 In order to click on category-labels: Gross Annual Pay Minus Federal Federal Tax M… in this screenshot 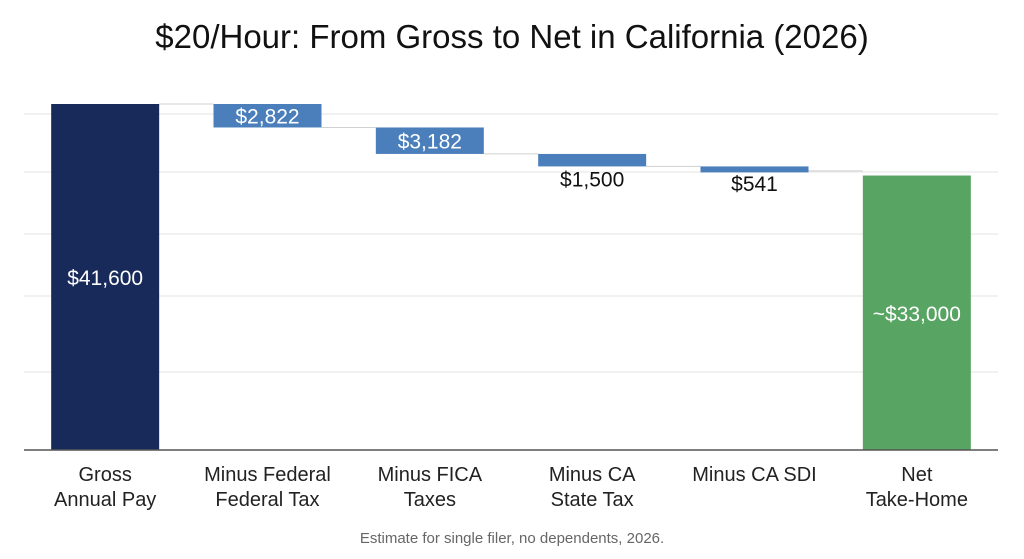, I will do `click(511, 487)`.